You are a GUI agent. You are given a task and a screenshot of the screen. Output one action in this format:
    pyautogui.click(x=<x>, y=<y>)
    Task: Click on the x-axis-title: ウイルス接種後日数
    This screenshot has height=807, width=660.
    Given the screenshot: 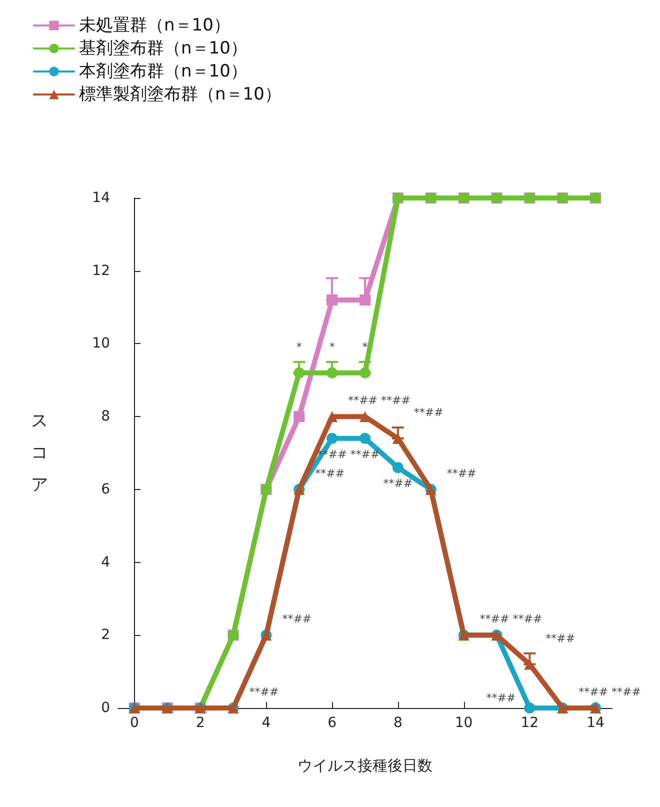 What is the action you would take?
    pyautogui.click(x=365, y=765)
    